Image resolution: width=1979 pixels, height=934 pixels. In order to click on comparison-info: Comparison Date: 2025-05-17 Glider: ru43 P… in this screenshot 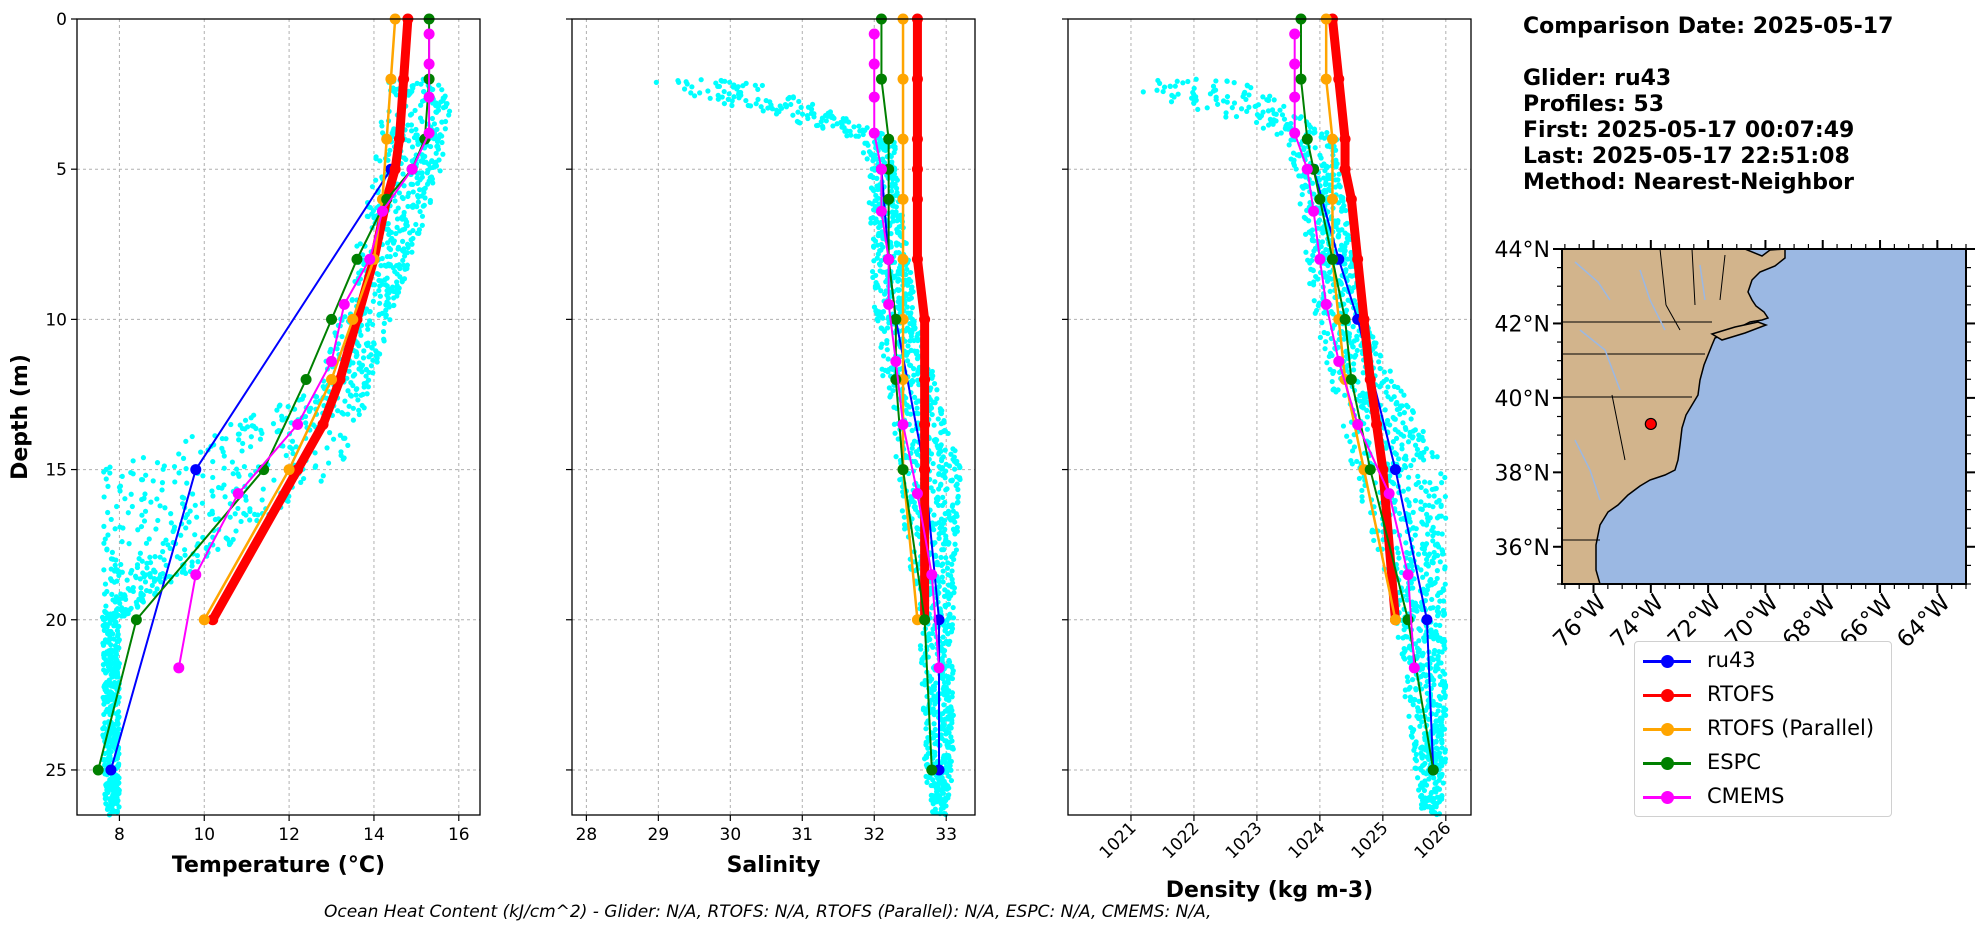, I will do `click(1708, 105)`.